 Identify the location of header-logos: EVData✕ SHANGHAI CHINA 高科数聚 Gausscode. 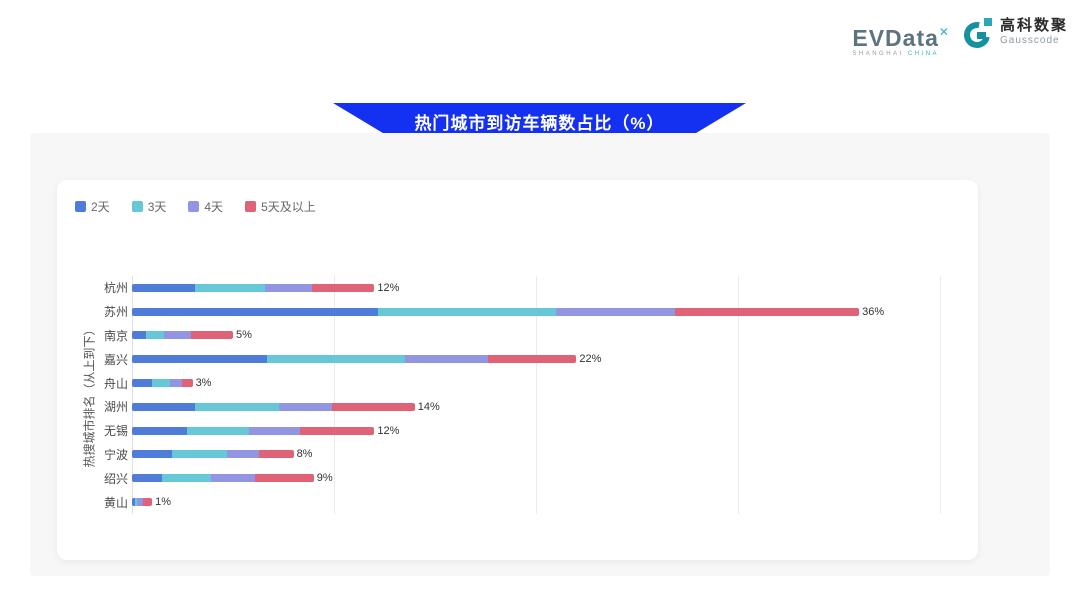
(960, 36).